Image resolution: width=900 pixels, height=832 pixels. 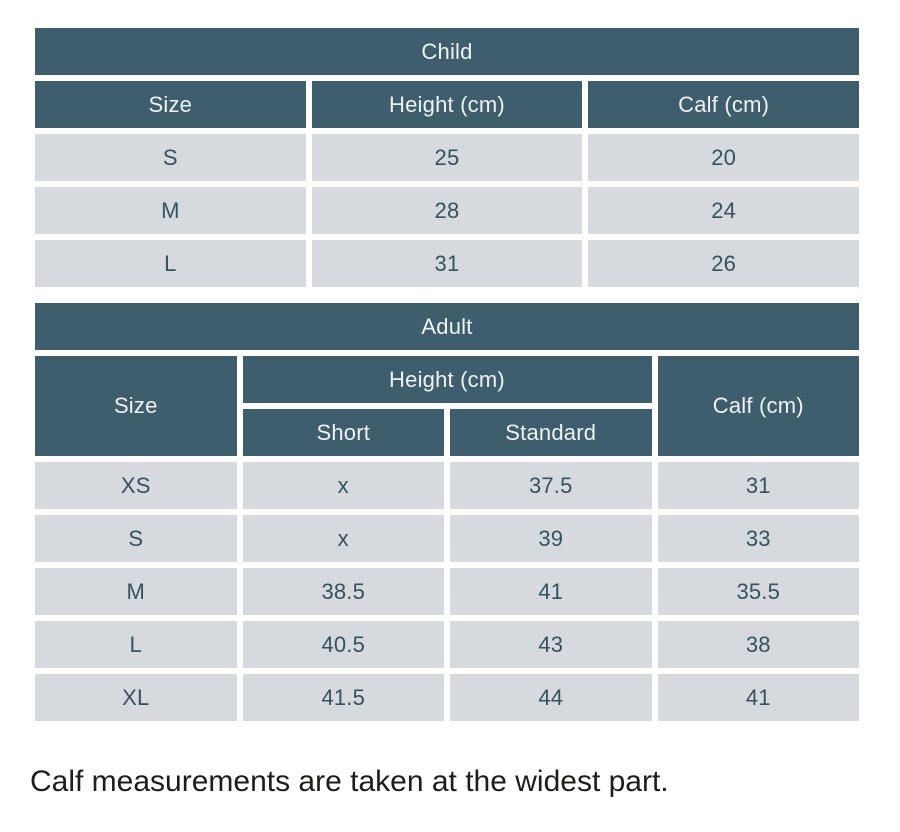 What do you see at coordinates (343, 644) in the screenshot?
I see `table-cell: 40.5` at bounding box center [343, 644].